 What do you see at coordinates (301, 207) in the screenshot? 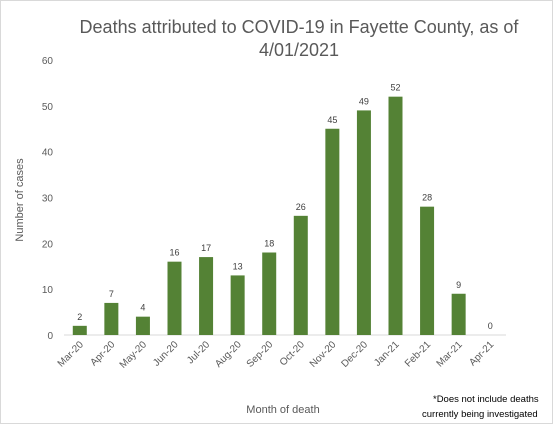
I see `data-label: 26` at bounding box center [301, 207].